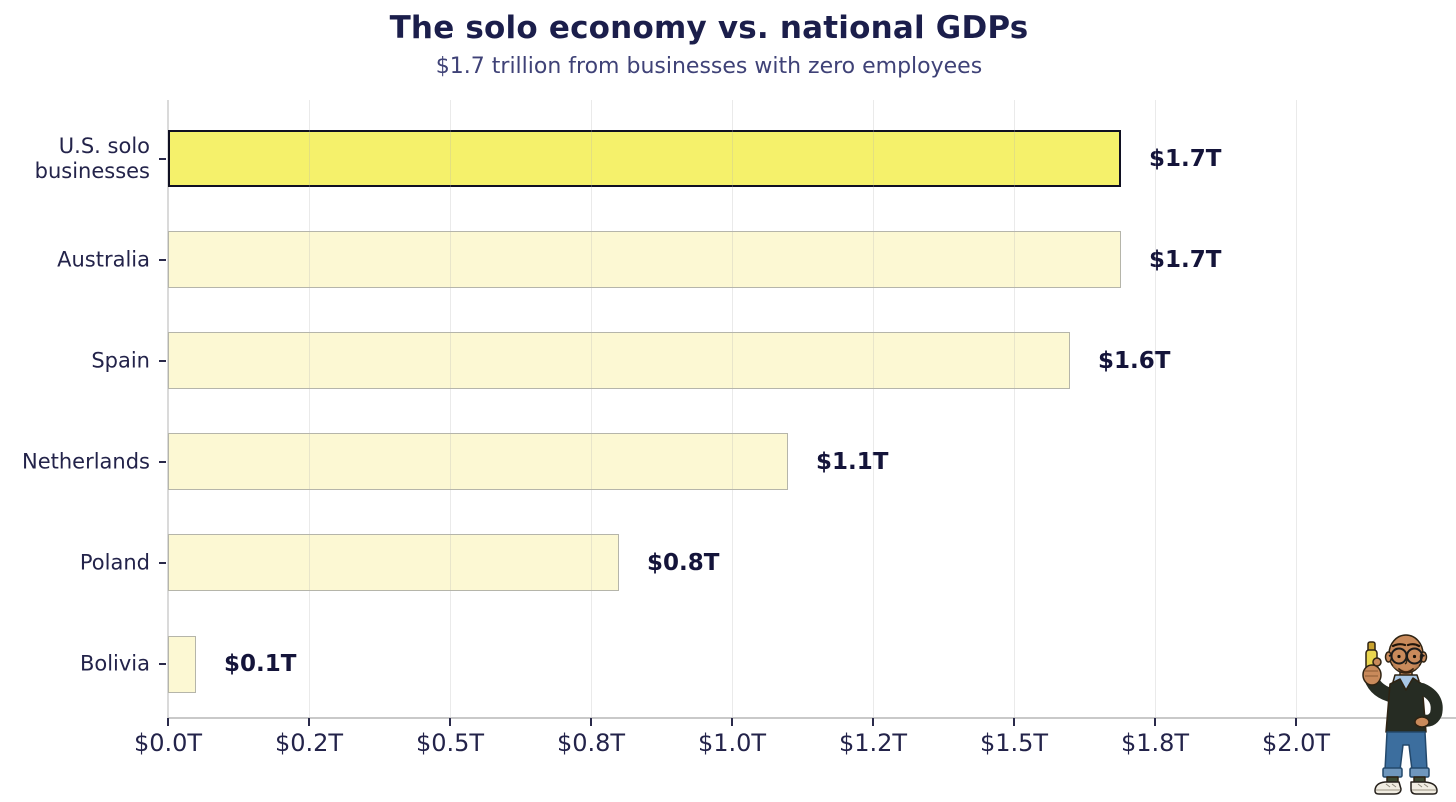 The image size is (1456, 802). I want to click on category-label: Bolivia, so click(114, 663).